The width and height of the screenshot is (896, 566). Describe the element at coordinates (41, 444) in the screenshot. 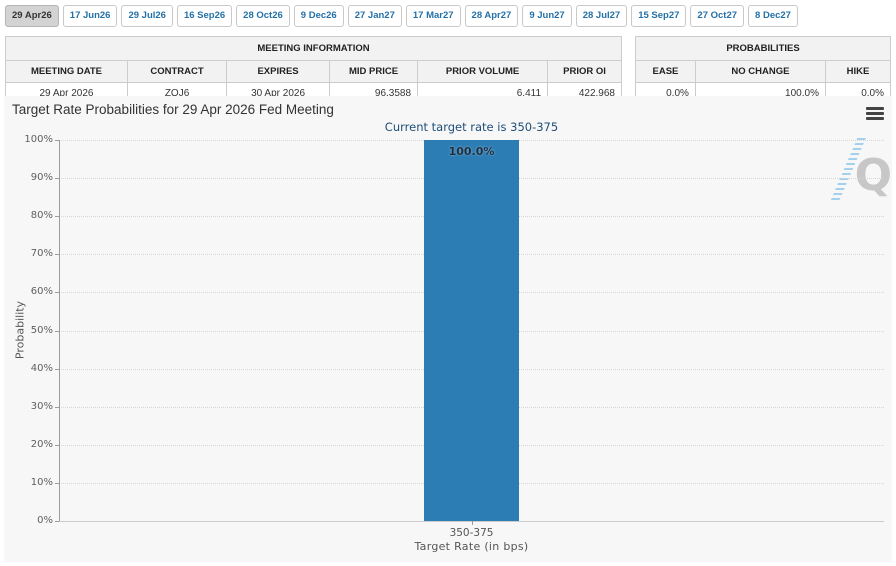

I see `y-tick-label: 20%` at that location.